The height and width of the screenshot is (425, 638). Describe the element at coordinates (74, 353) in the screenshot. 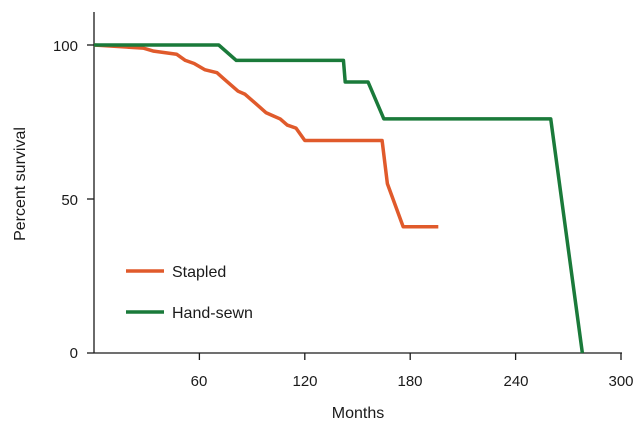

I see `y-tick-label: 0` at that location.